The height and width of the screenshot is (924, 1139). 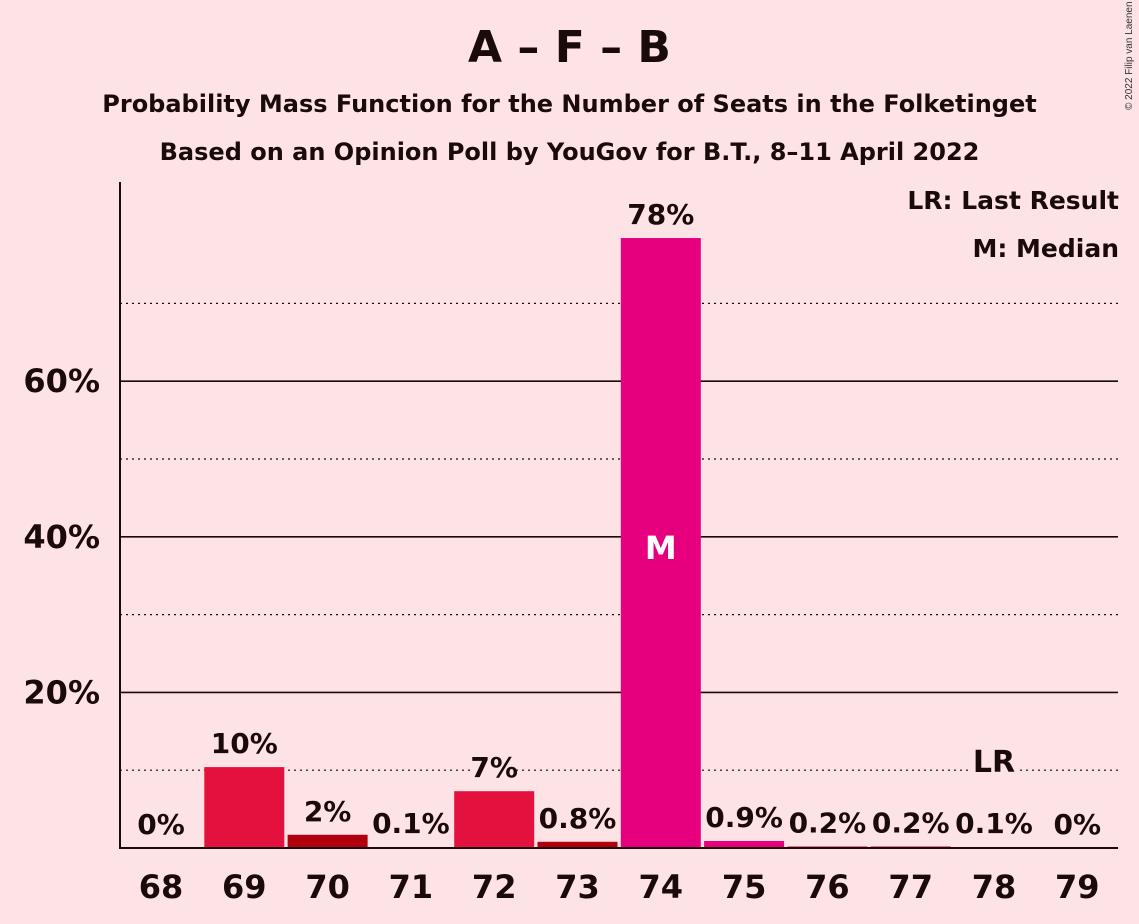 I want to click on x-tick-label: 77, so click(x=910, y=887).